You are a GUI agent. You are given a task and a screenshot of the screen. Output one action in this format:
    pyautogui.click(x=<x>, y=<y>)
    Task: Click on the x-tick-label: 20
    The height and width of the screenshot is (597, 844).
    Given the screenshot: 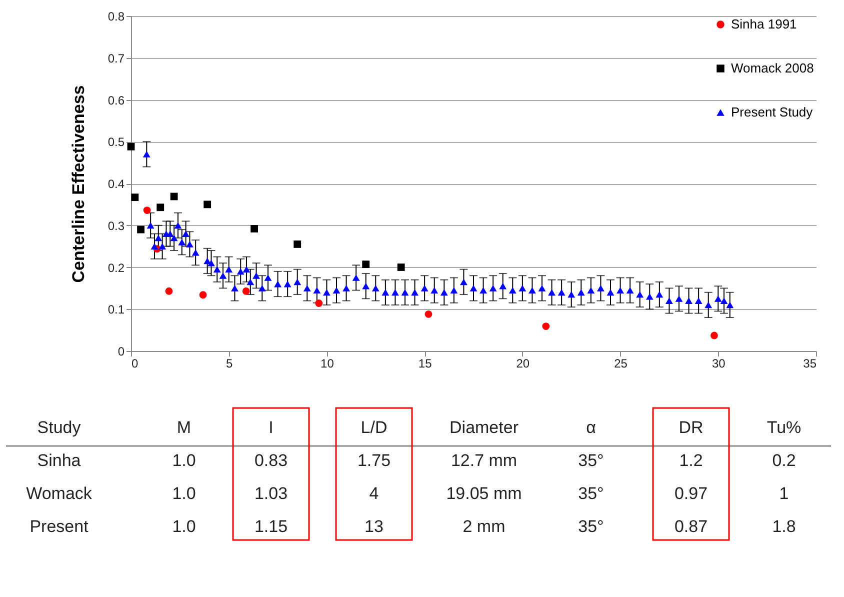 What is the action you would take?
    pyautogui.click(x=523, y=363)
    